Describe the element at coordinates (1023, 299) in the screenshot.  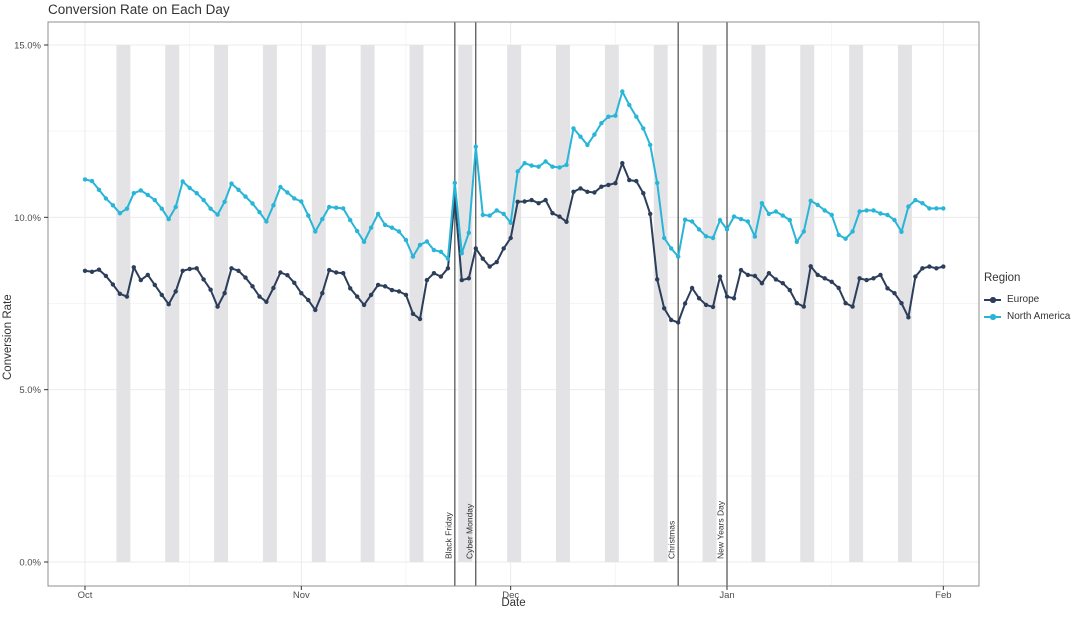
I see `legend-item-label: Europe` at that location.